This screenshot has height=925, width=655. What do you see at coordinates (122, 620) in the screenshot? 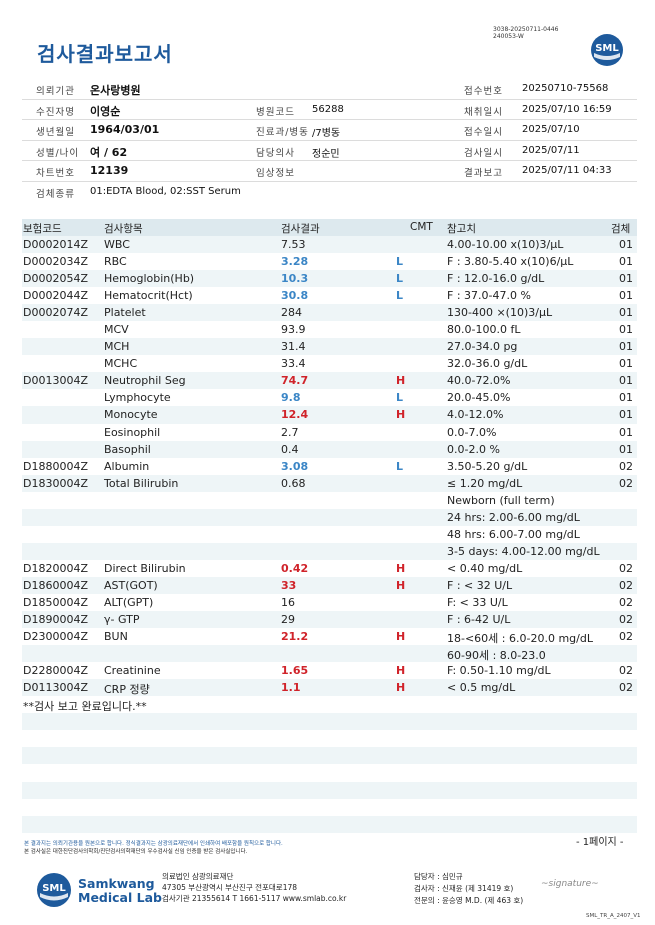
I see `test-name: γ- GTP` at bounding box center [122, 620].